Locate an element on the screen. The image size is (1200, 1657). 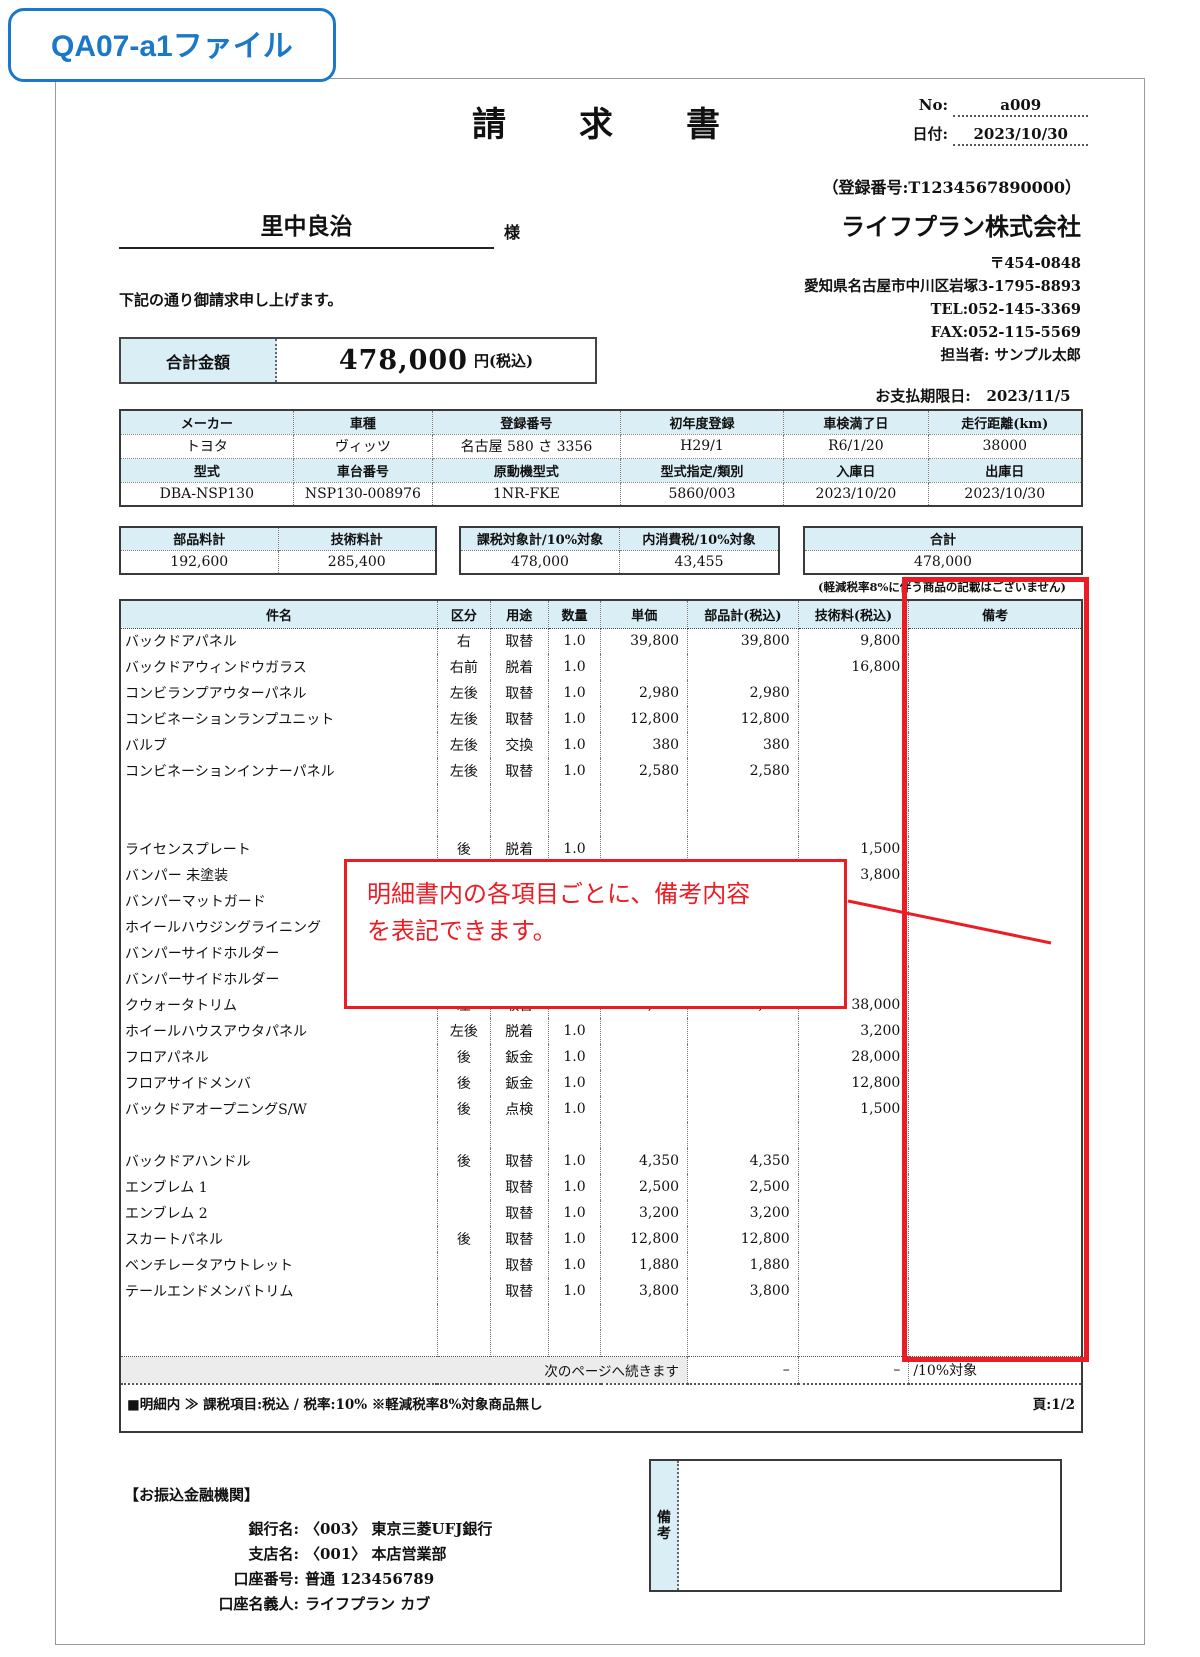
vehicle-header-engine: 原動機型式 is located at coordinates (526, 470).